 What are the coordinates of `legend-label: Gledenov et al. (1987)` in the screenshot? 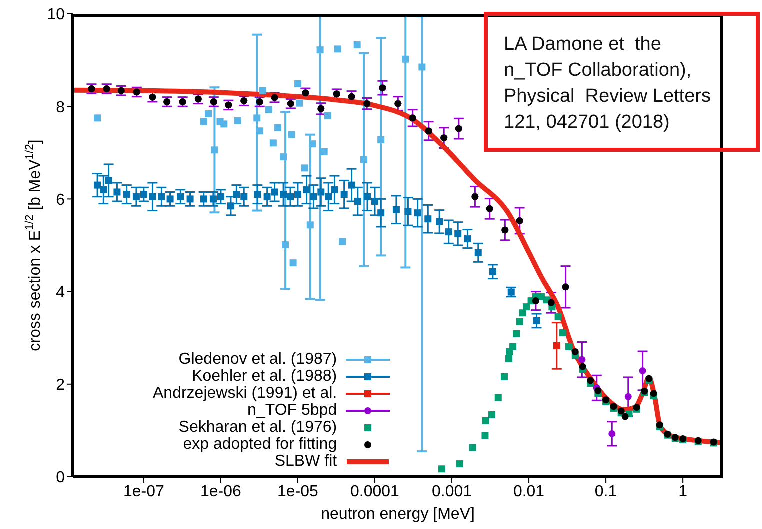 It's located at (258, 359).